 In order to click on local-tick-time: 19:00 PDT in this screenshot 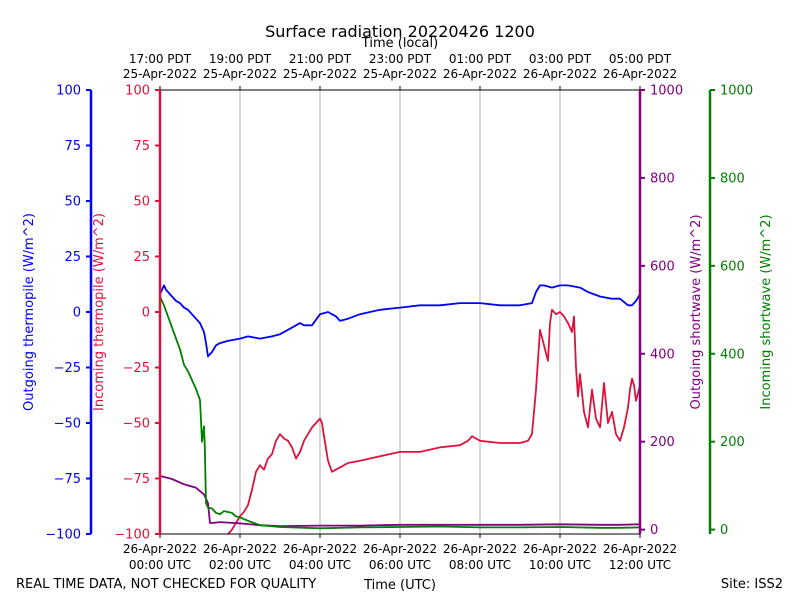, I will do `click(240, 59)`.